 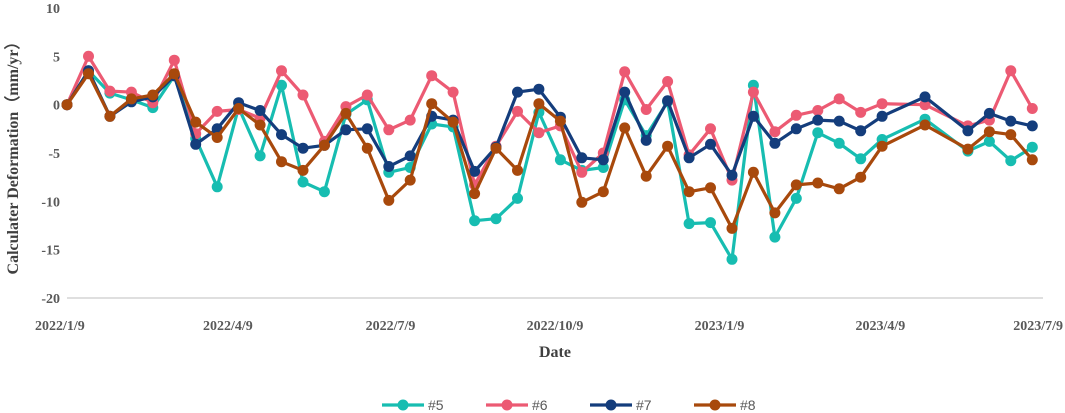 I want to click on x-tick-label: 2022/7/9, so click(x=391, y=326).